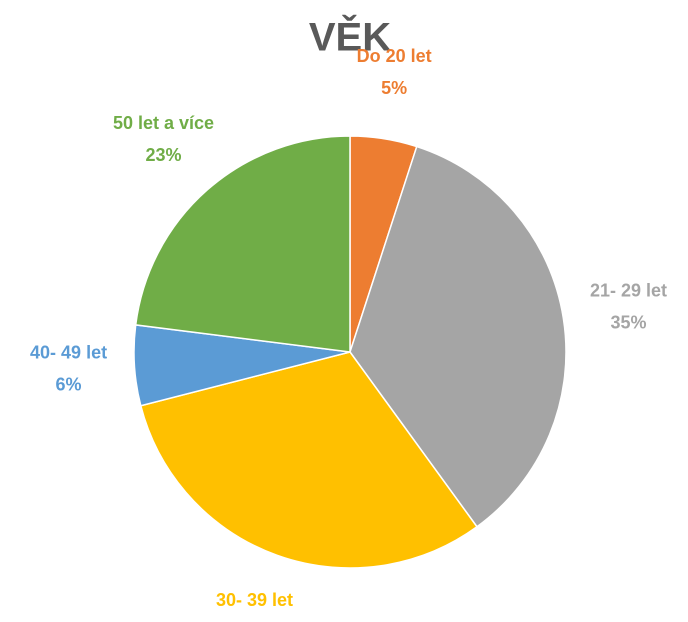 Image resolution: width=688 pixels, height=622 pixels. What do you see at coordinates (254, 600) in the screenshot?
I see `slice-label: 30- 39 let` at bounding box center [254, 600].